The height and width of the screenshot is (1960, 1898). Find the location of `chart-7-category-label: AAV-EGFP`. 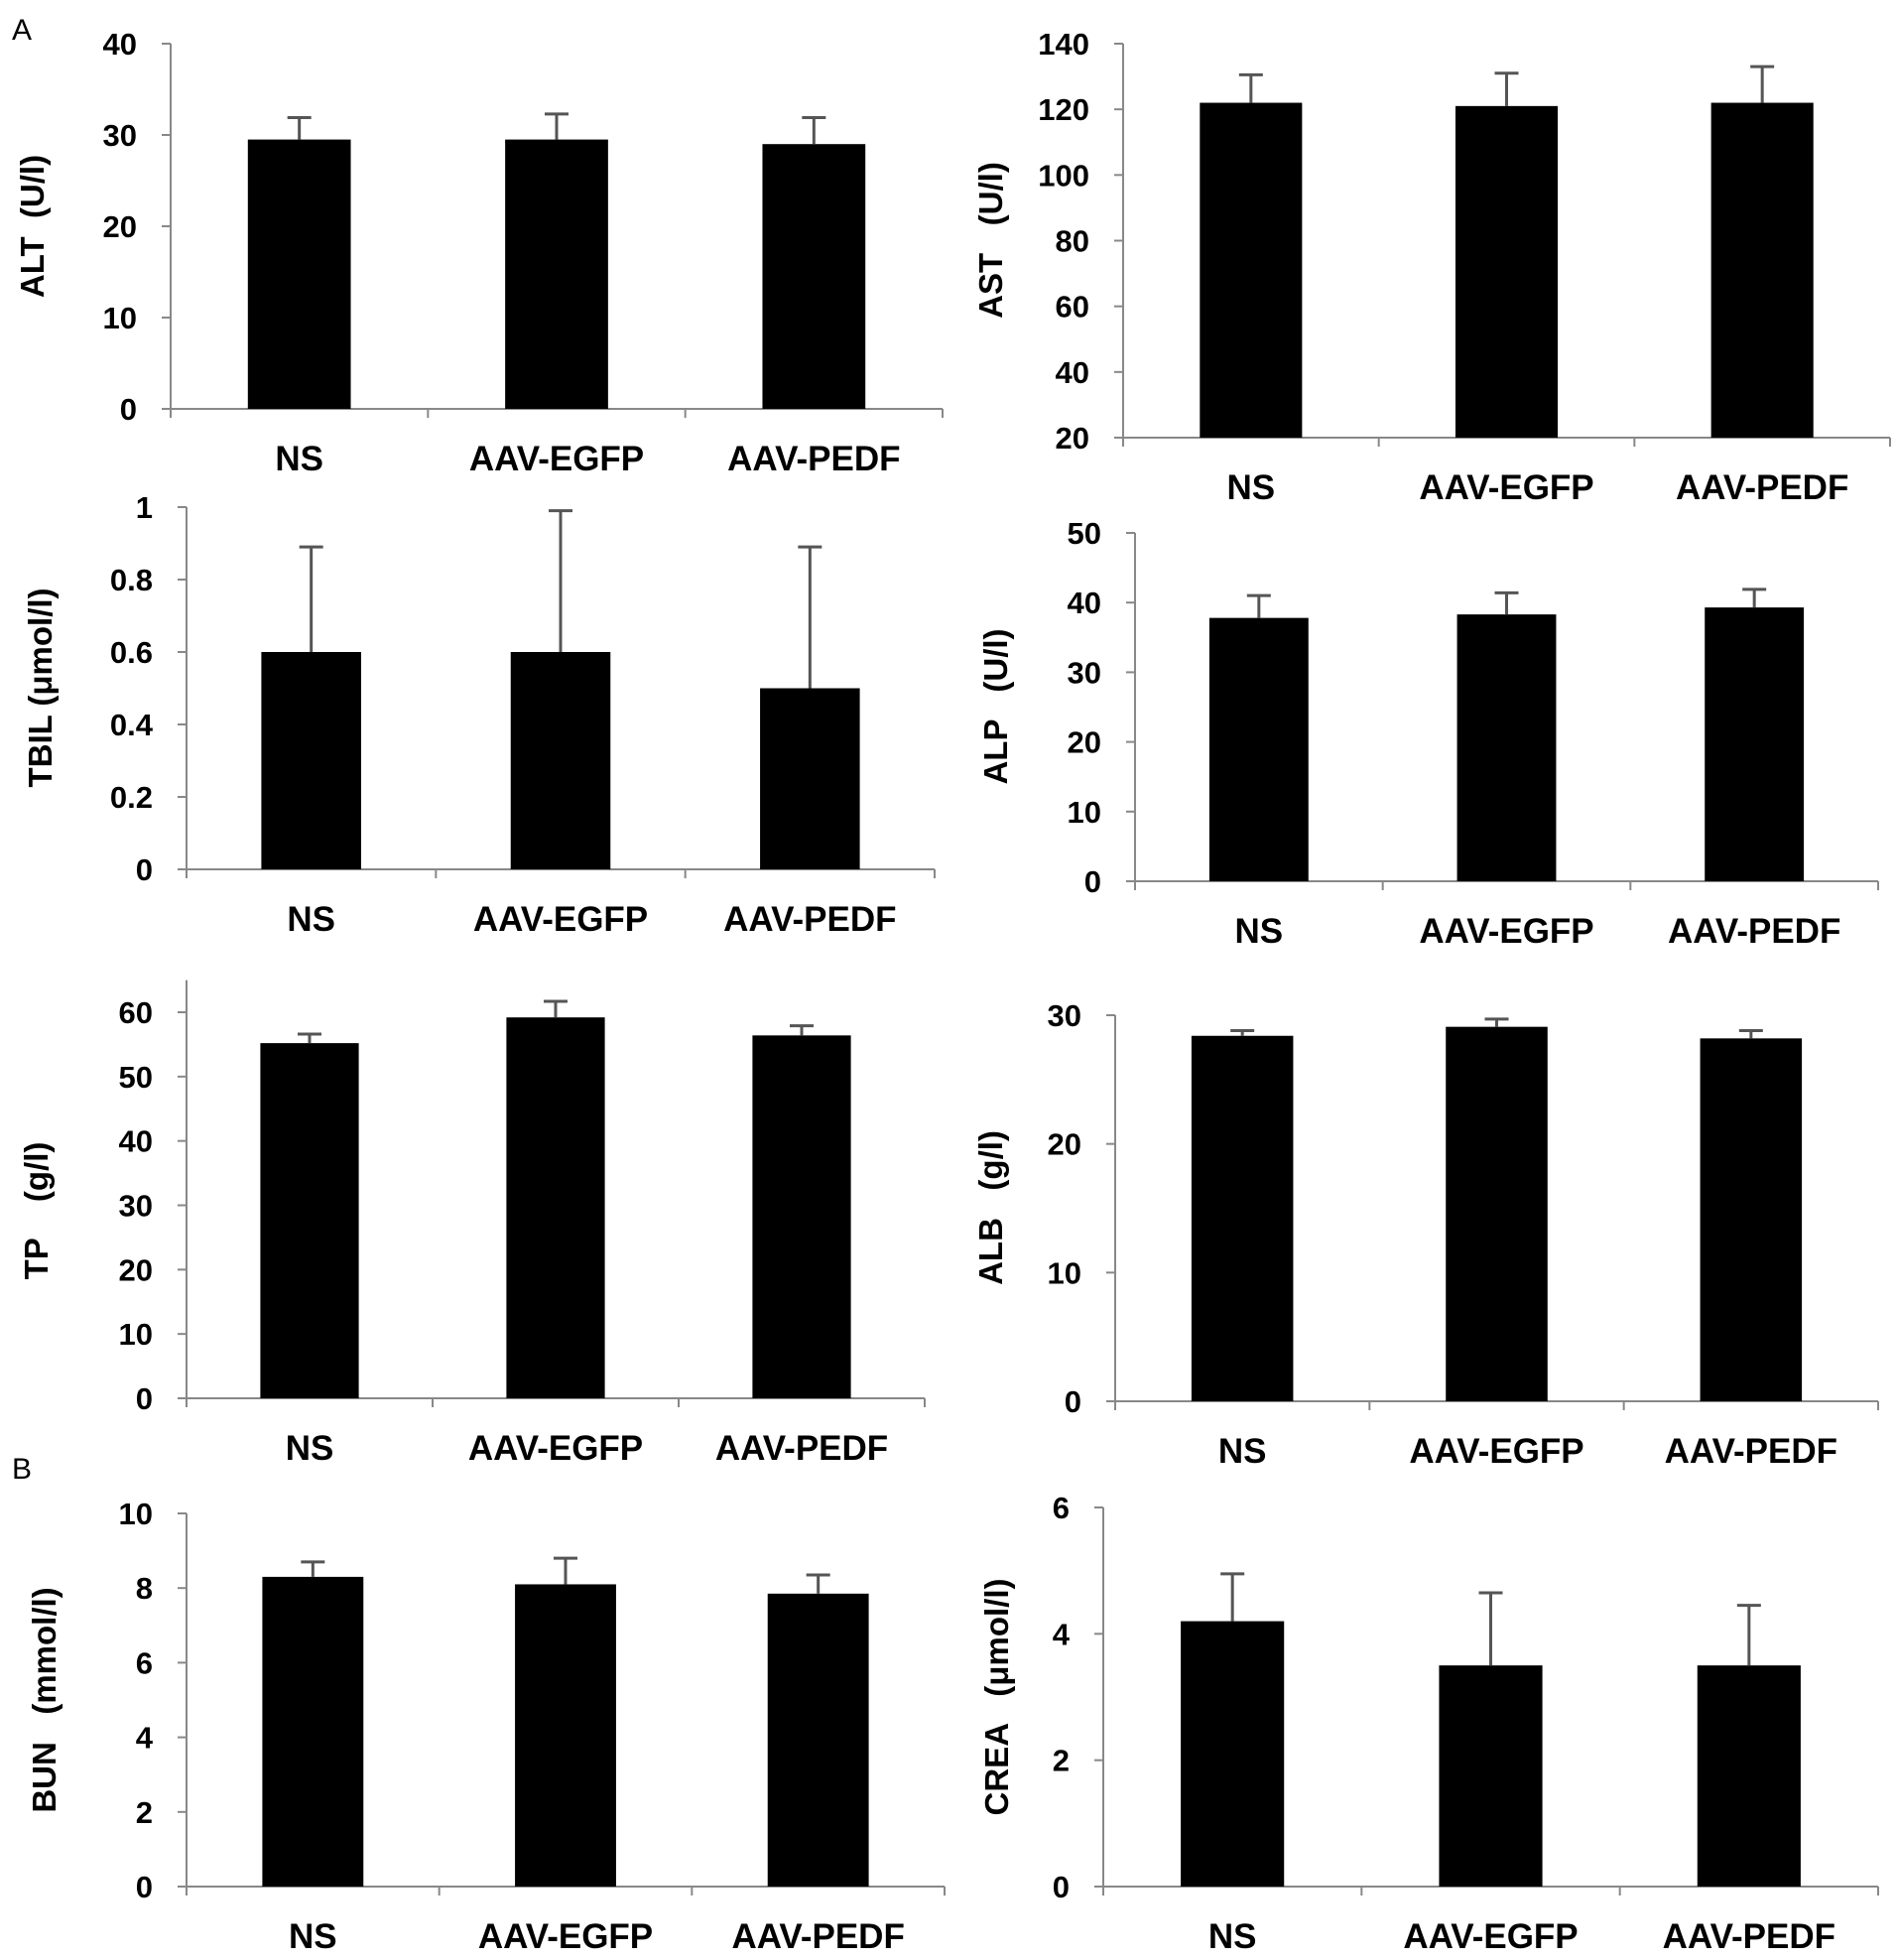

chart-7-category-label: AAV-EGFP is located at coordinates (565, 1936).